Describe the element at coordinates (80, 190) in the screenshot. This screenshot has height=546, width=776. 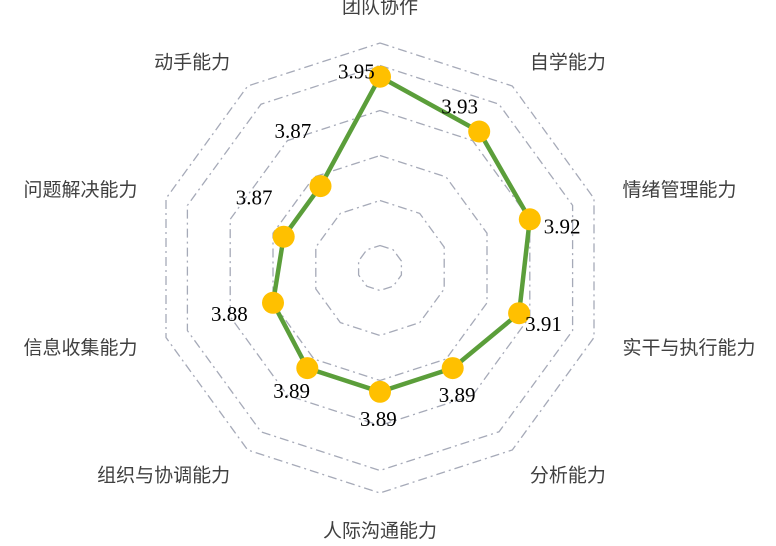
I see `axis-label-9: 问题解决能力` at that location.